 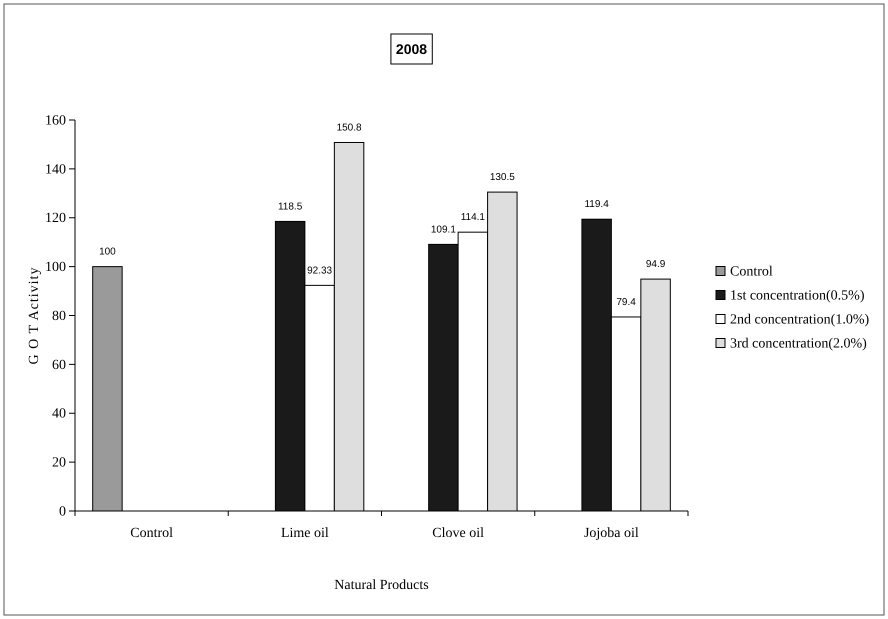 I want to click on y-axis-title: G O T Activity, so click(x=34, y=315).